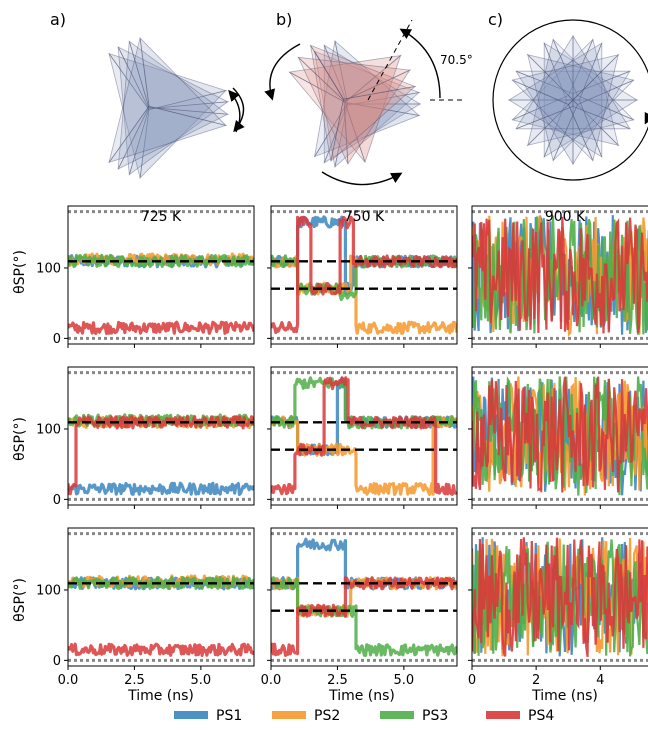 This screenshot has width=648, height=730. I want to click on x-tick-label: 2, so click(536, 680).